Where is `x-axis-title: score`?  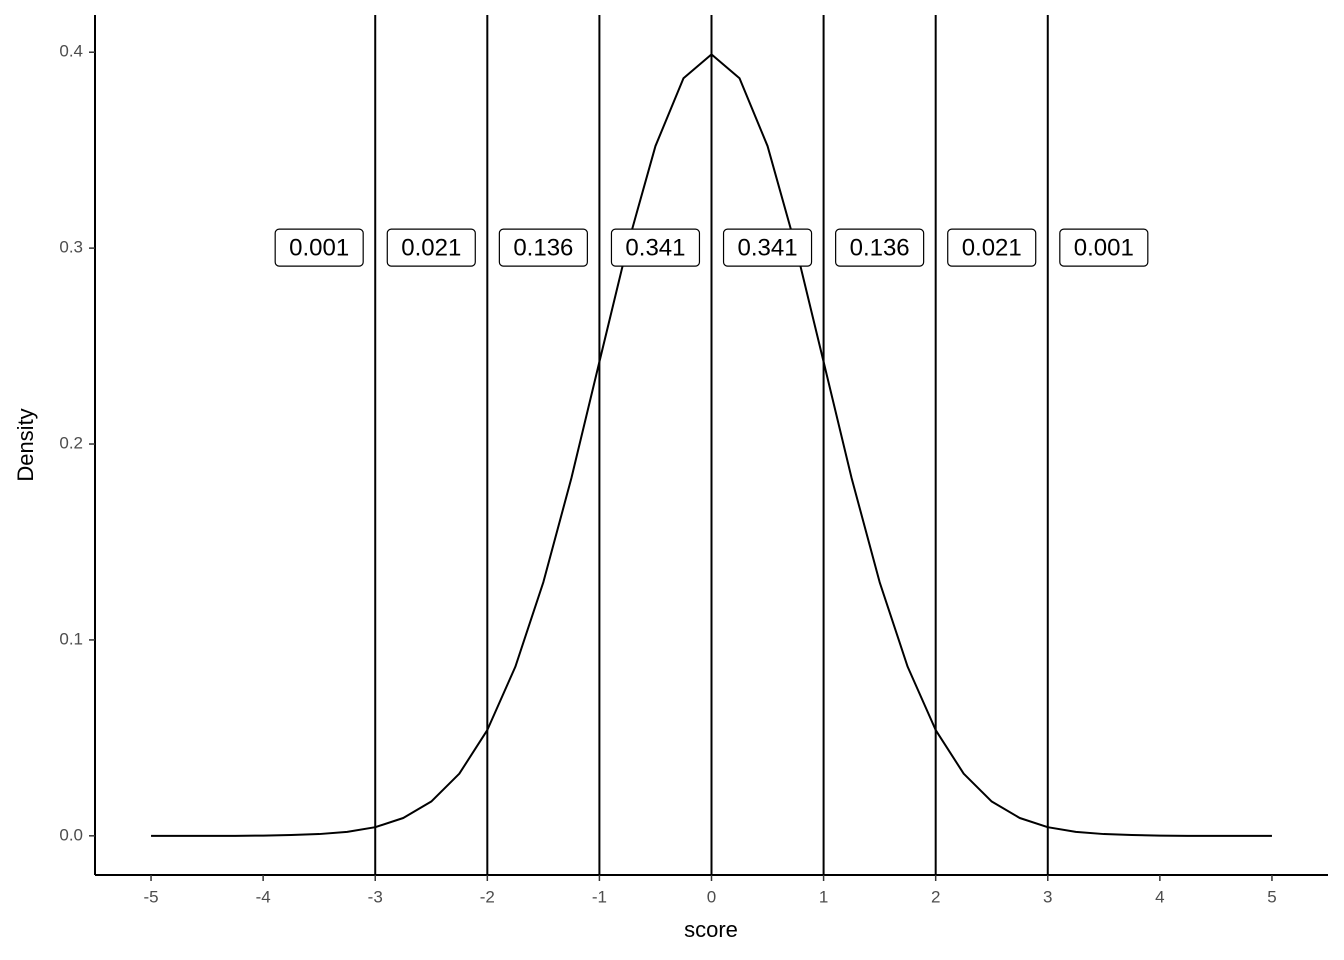
x-axis-title: score is located at coordinates (711, 929).